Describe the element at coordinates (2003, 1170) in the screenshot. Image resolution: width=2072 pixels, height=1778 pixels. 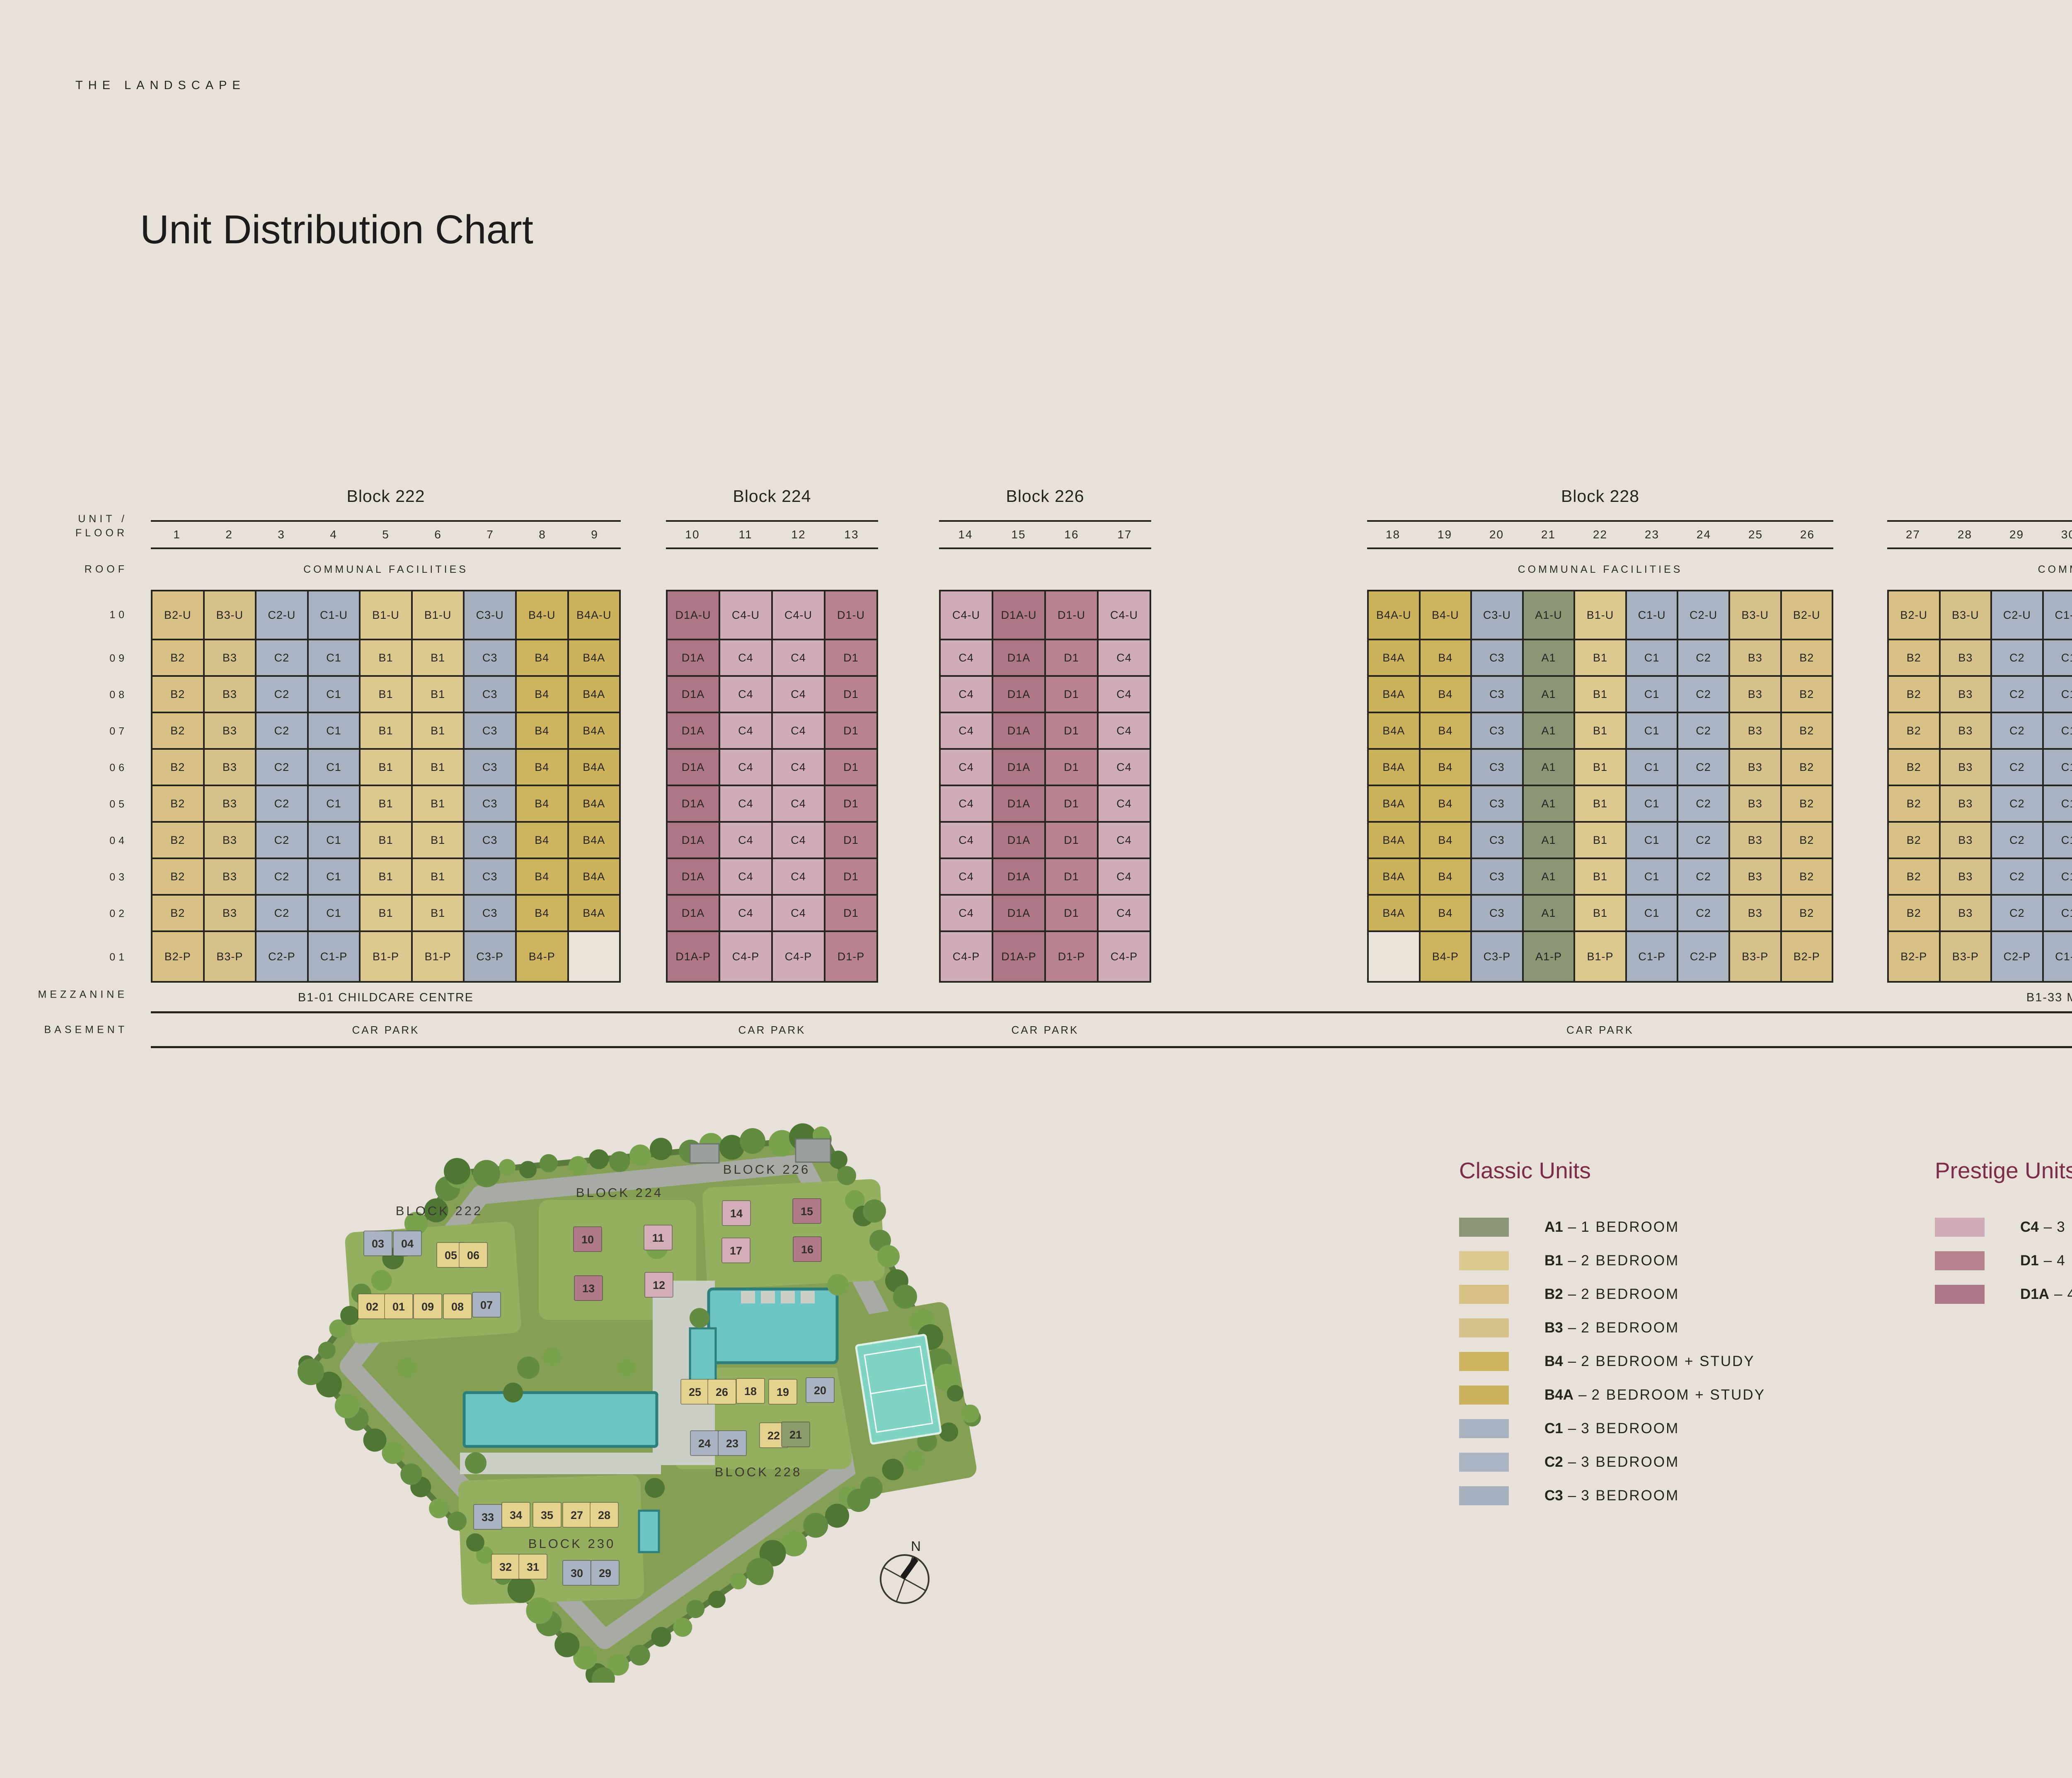
I see `legend-prestige-title: Prestige Units` at that location.